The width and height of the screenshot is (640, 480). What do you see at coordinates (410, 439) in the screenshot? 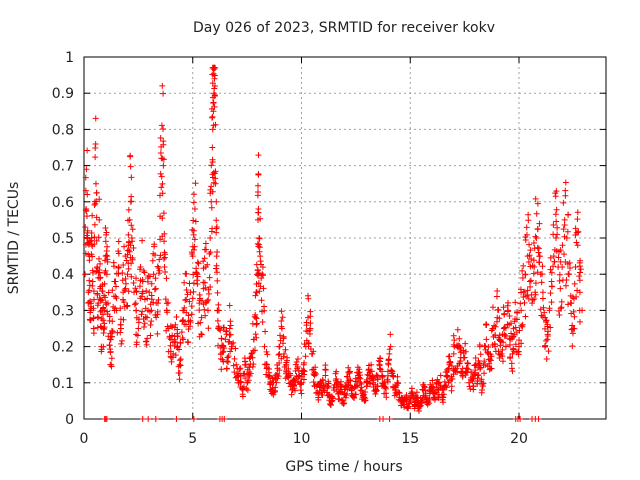
I see `x-tick-label: 15` at bounding box center [410, 439].